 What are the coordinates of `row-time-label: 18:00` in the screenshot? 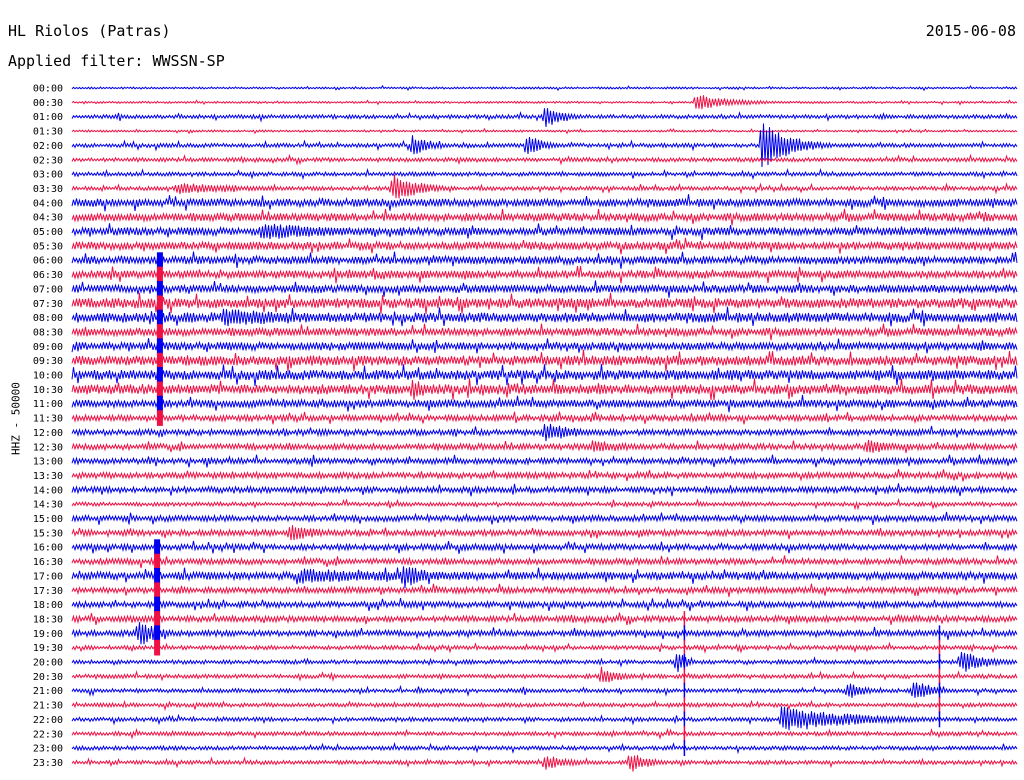 It's located at (48, 605).